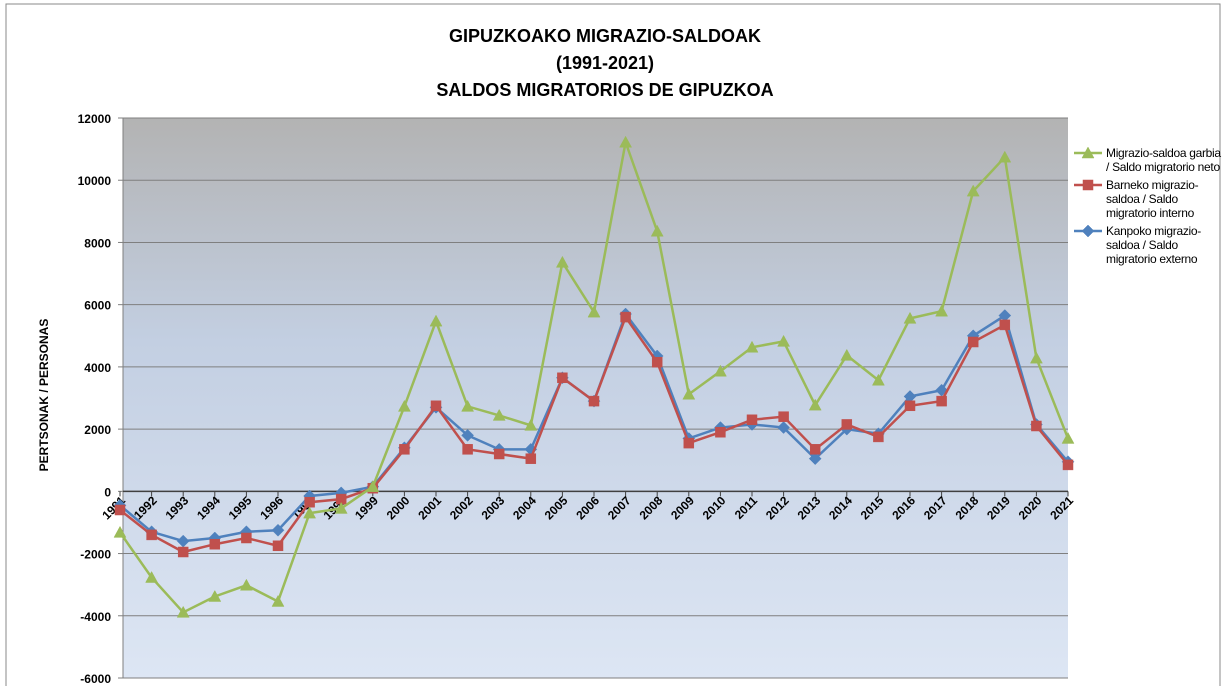 The height and width of the screenshot is (686, 1225). I want to click on y-tick-label: 8000, so click(97, 243).